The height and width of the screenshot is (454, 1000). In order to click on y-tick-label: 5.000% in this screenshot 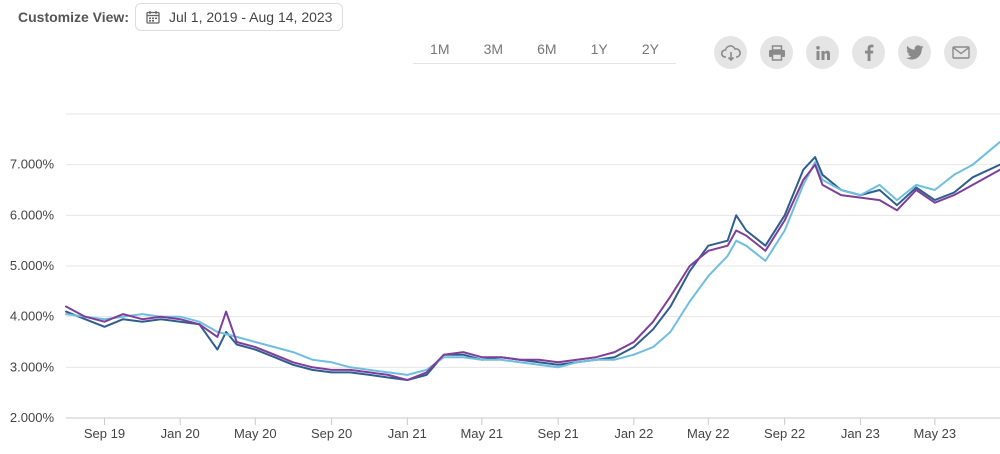, I will do `click(32, 265)`.